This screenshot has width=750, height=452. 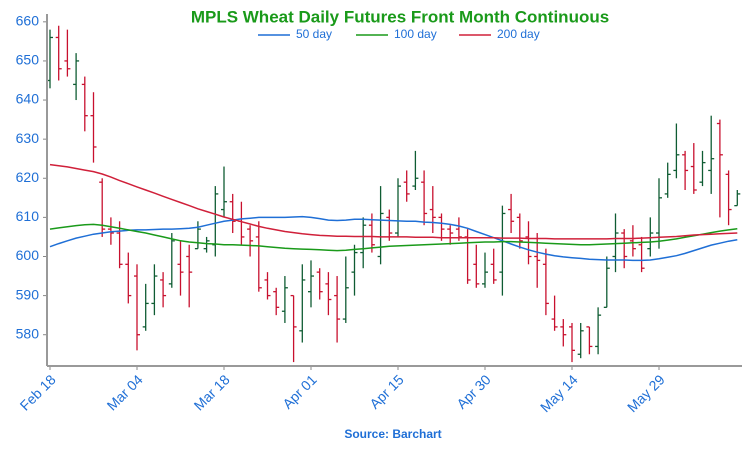 I want to click on y-tick-label: 660, so click(x=28, y=21).